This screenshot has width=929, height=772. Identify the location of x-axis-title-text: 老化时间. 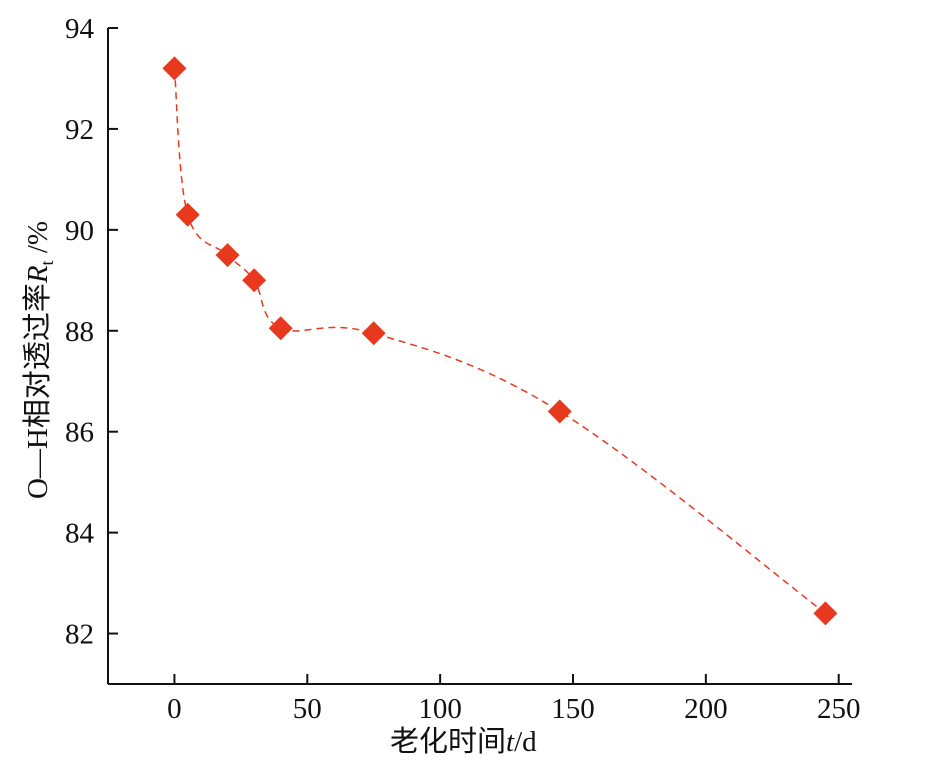
(448, 742).